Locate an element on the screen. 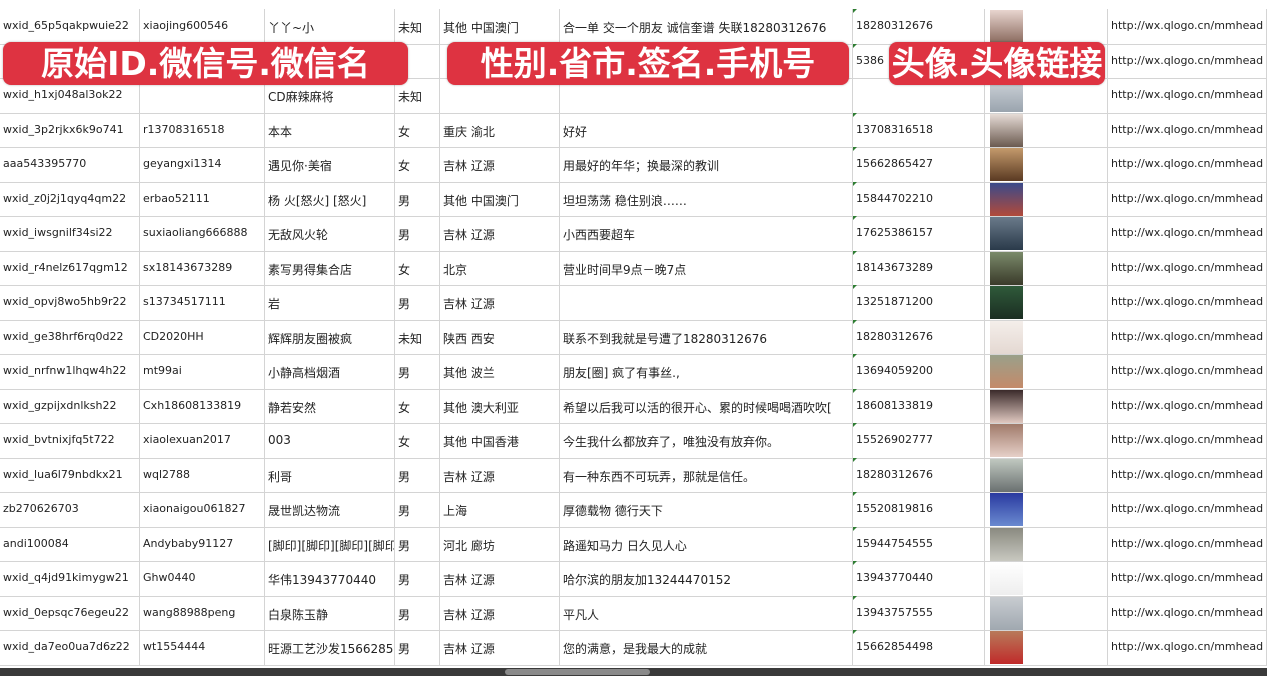  signature-cell: 联系不到我就是号遭了18280312676 is located at coordinates (706, 336).